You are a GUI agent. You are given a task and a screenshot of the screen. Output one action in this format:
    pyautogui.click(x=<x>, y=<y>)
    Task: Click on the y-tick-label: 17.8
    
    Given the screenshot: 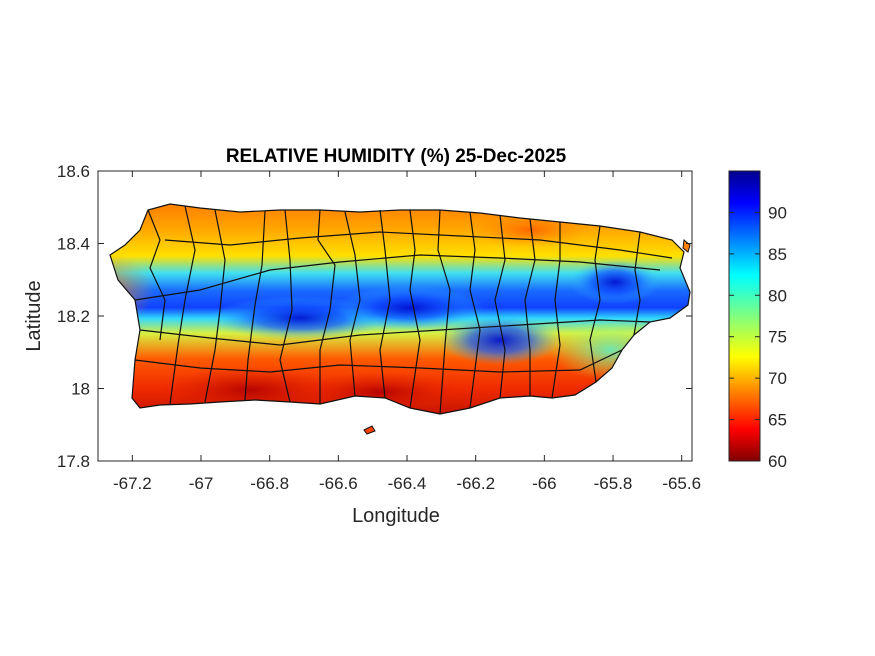 What is the action you would take?
    pyautogui.click(x=73, y=461)
    